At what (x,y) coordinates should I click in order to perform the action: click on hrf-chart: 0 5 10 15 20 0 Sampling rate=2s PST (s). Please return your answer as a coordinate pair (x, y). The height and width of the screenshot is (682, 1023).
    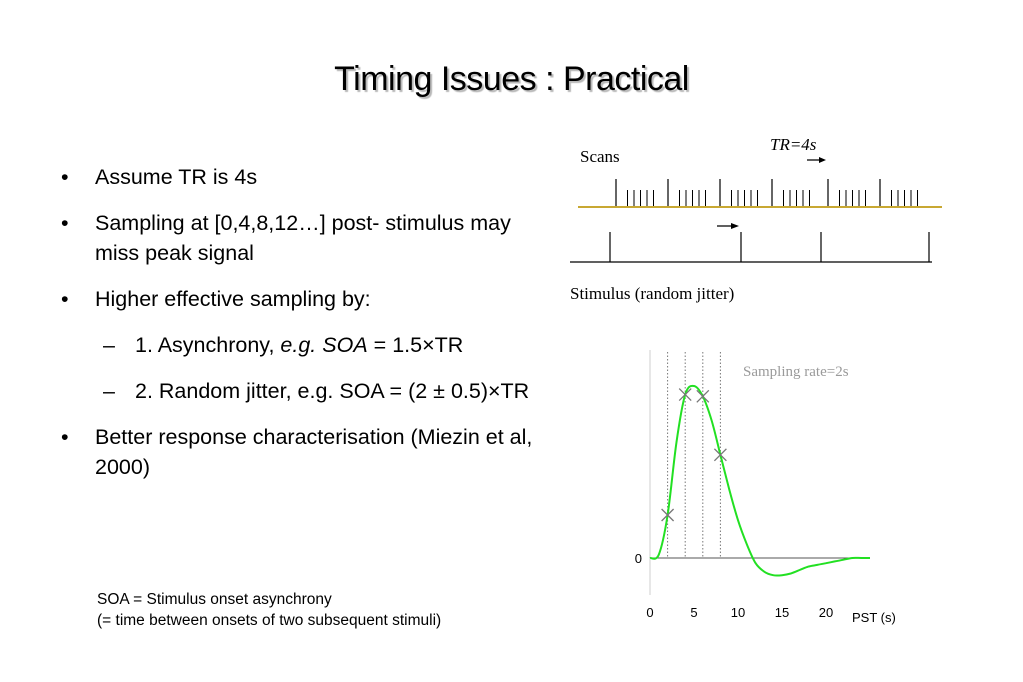
    Looking at the image, I should click on (765, 487).